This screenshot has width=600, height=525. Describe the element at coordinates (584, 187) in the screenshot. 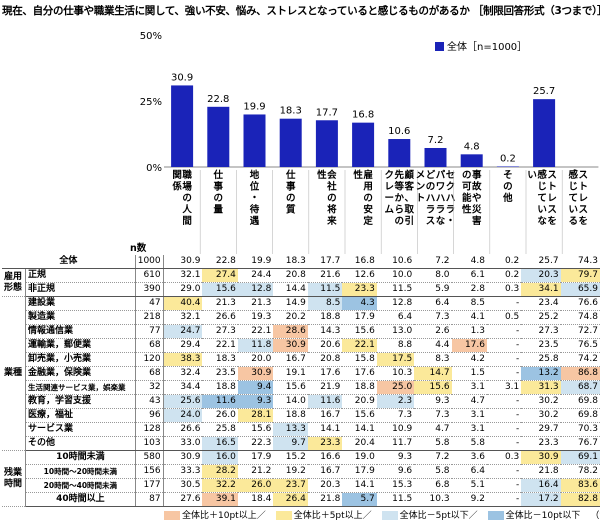

I see `category-label-char: ト` at that location.